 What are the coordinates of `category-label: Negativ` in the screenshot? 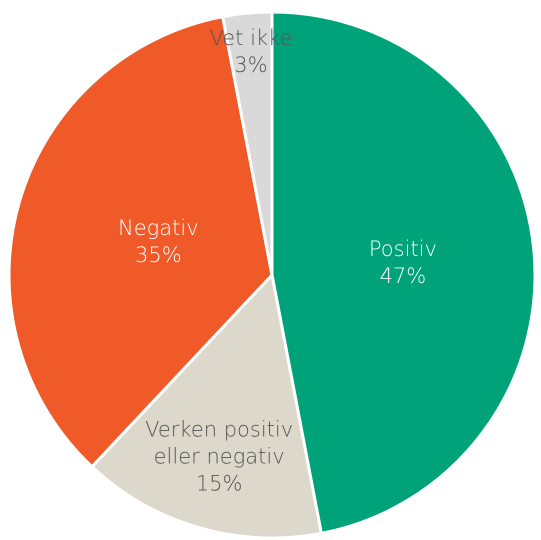 It's located at (158, 227).